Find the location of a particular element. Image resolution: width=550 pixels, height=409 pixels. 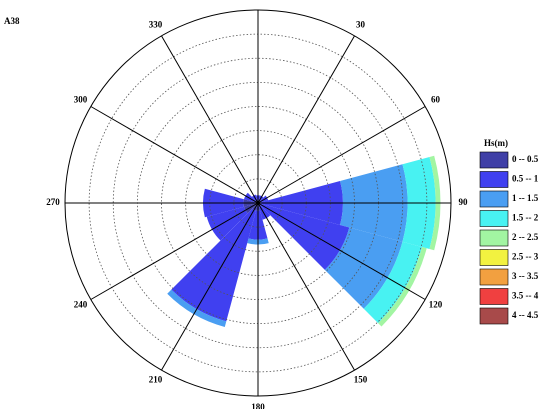

chart-title: A38 is located at coordinates (12, 21).